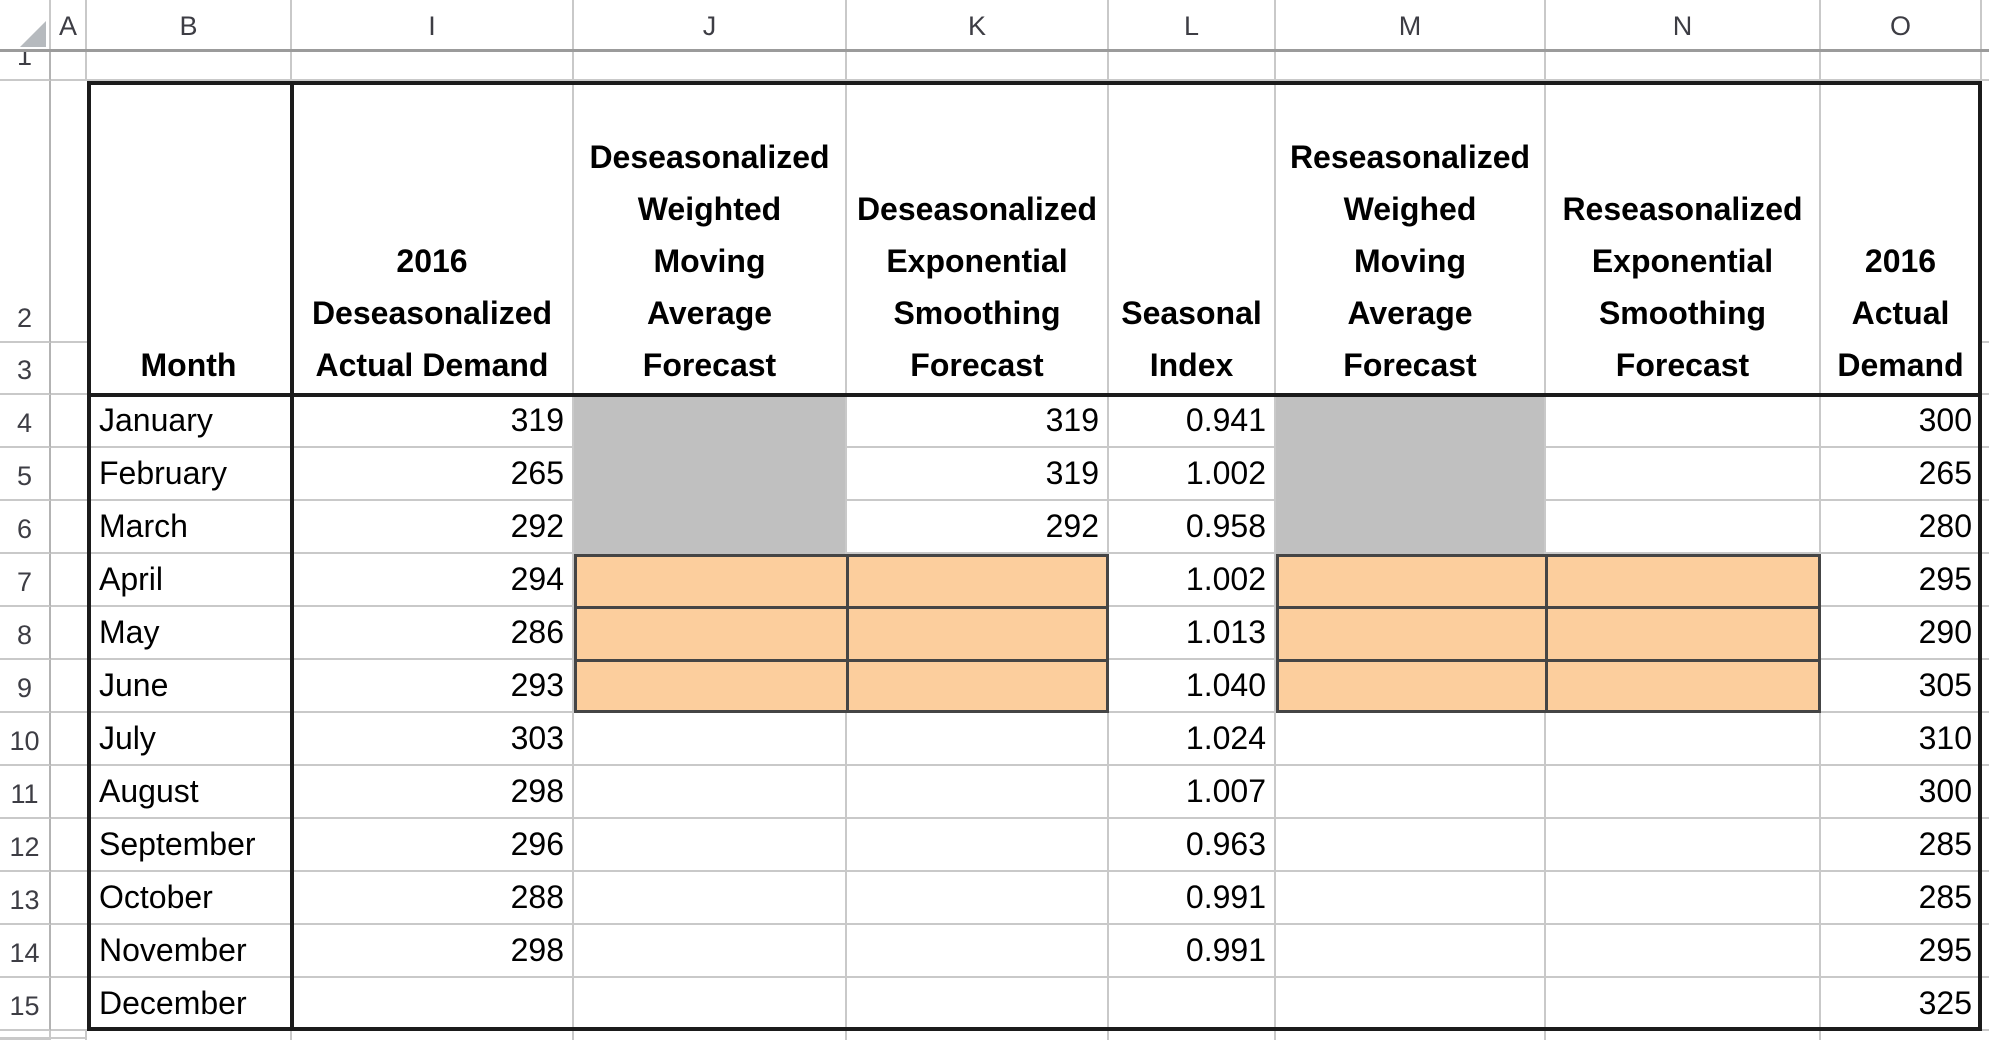 This screenshot has height=1040, width=1989. What do you see at coordinates (69, 845) in the screenshot?
I see `cell-A12` at bounding box center [69, 845].